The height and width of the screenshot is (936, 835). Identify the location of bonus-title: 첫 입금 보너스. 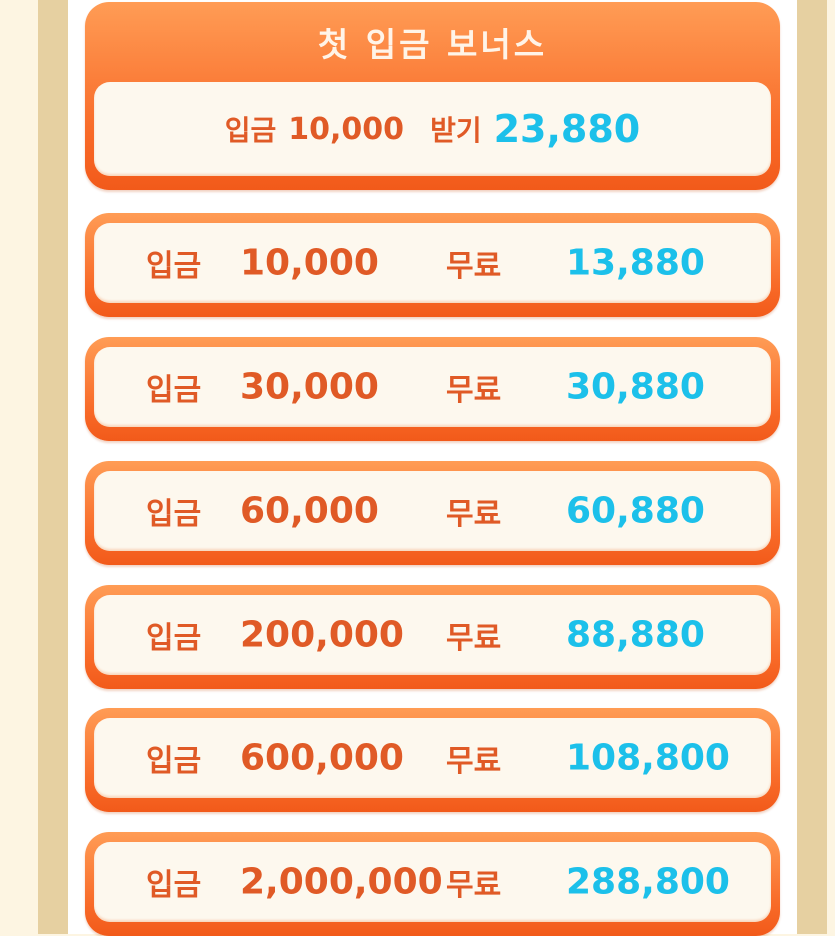
(432, 44).